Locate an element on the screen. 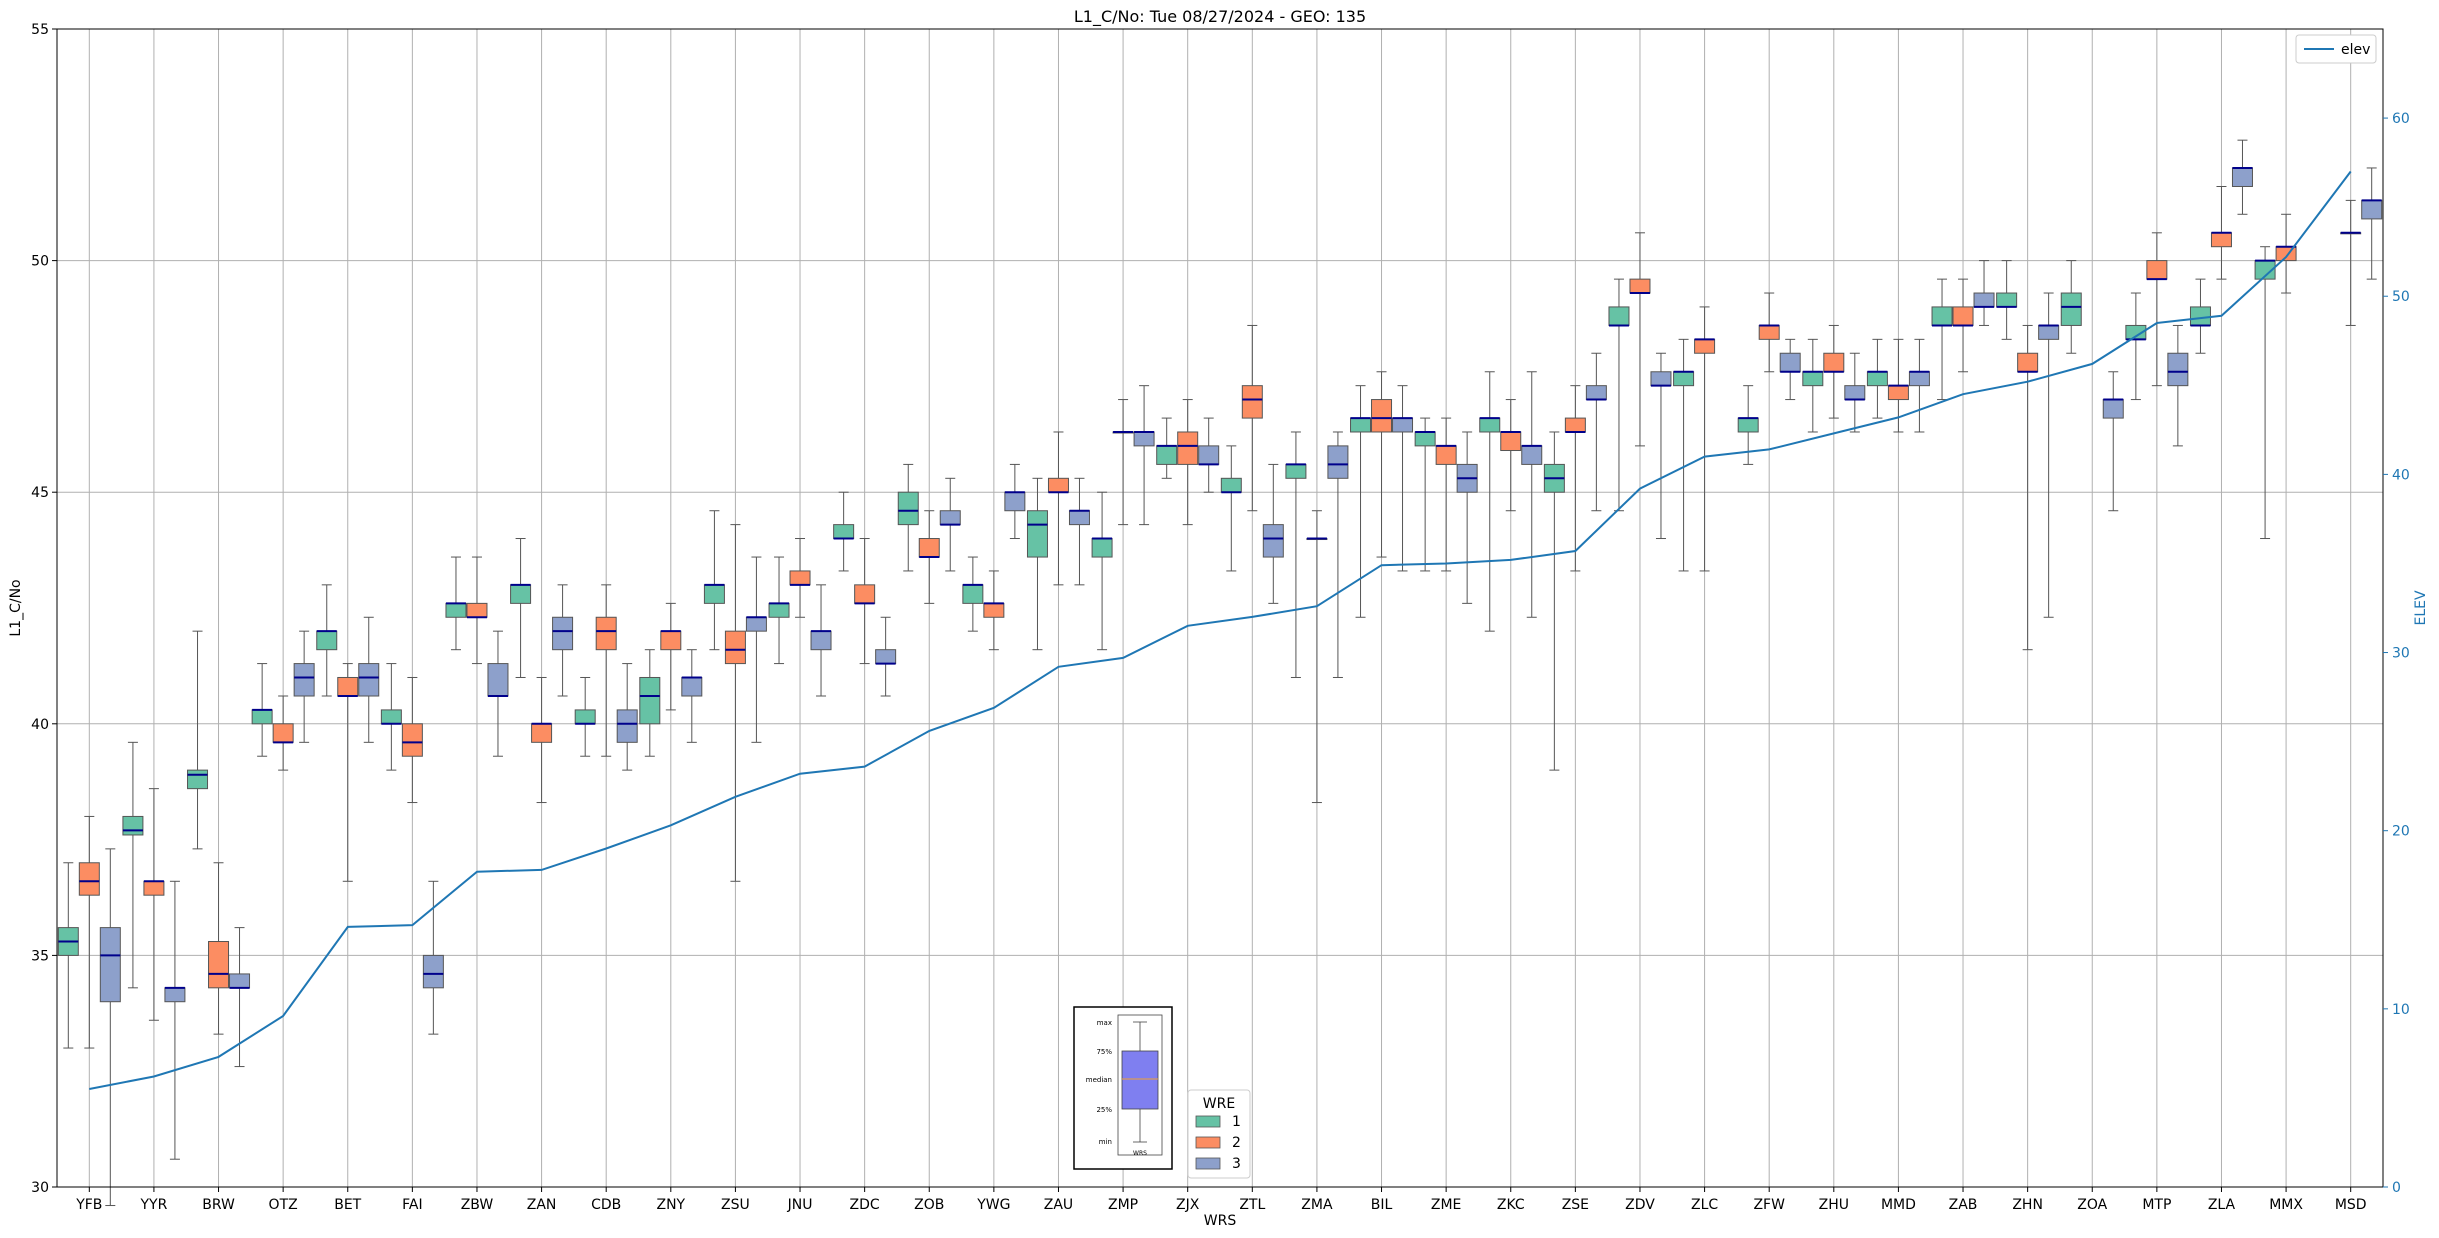  box-wre1-mmx is located at coordinates (2265, 393).